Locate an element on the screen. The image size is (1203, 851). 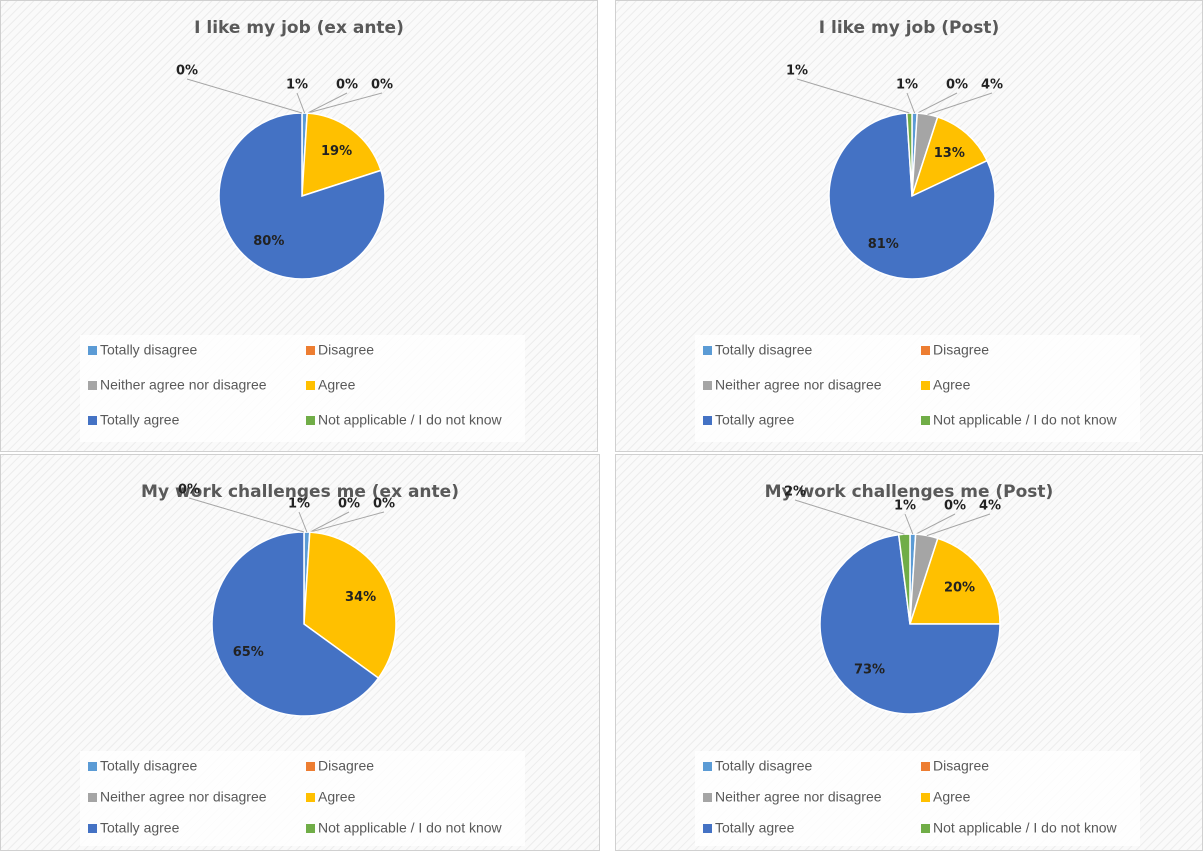
data-label: 20% is located at coordinates (959, 588).